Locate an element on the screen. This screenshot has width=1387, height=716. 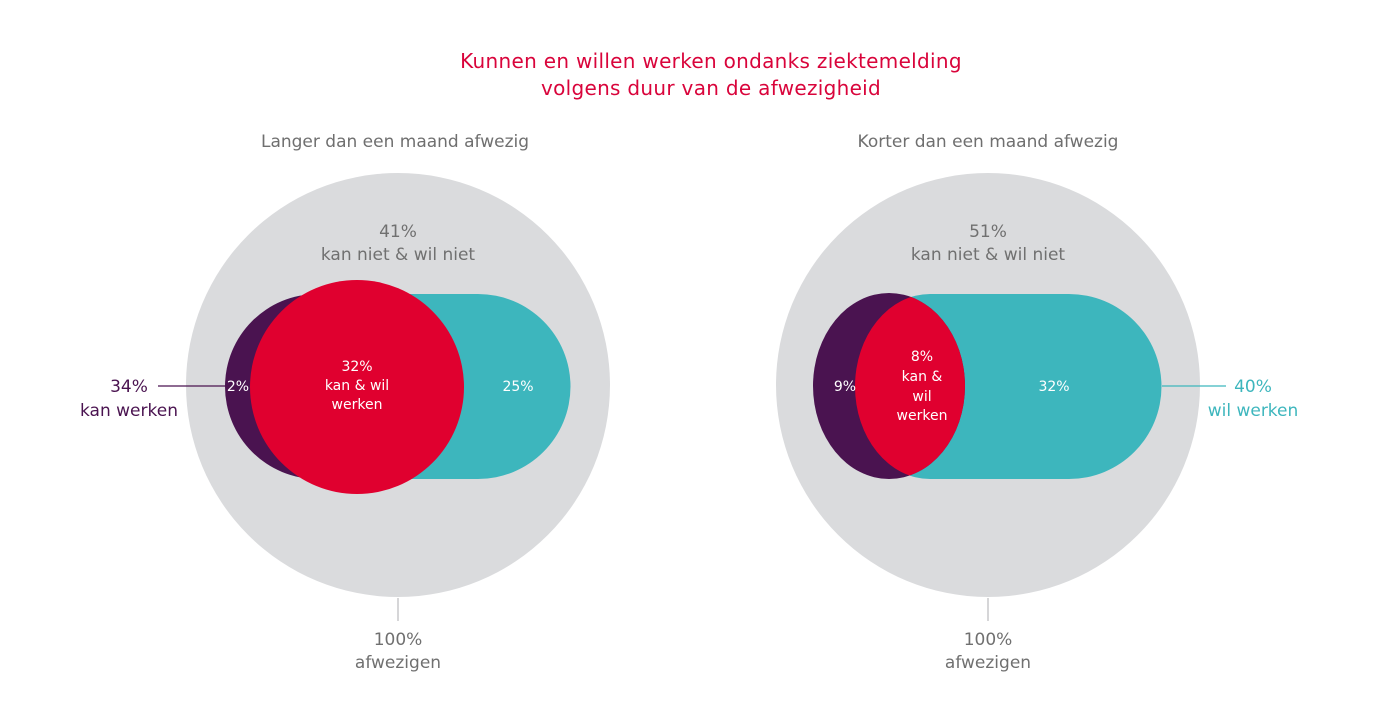
overlap-pct-right: 8% is located at coordinates (922, 357).